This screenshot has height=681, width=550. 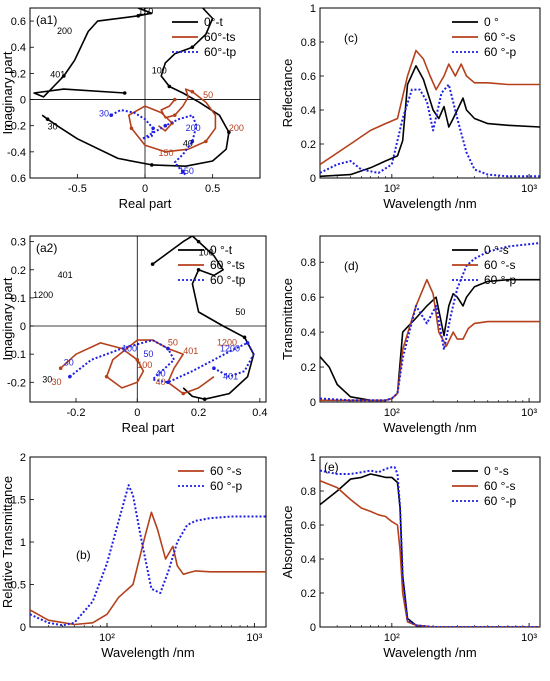 What do you see at coordinates (213, 22) in the screenshot?
I see `legend-label: 0°-t` at bounding box center [213, 22].